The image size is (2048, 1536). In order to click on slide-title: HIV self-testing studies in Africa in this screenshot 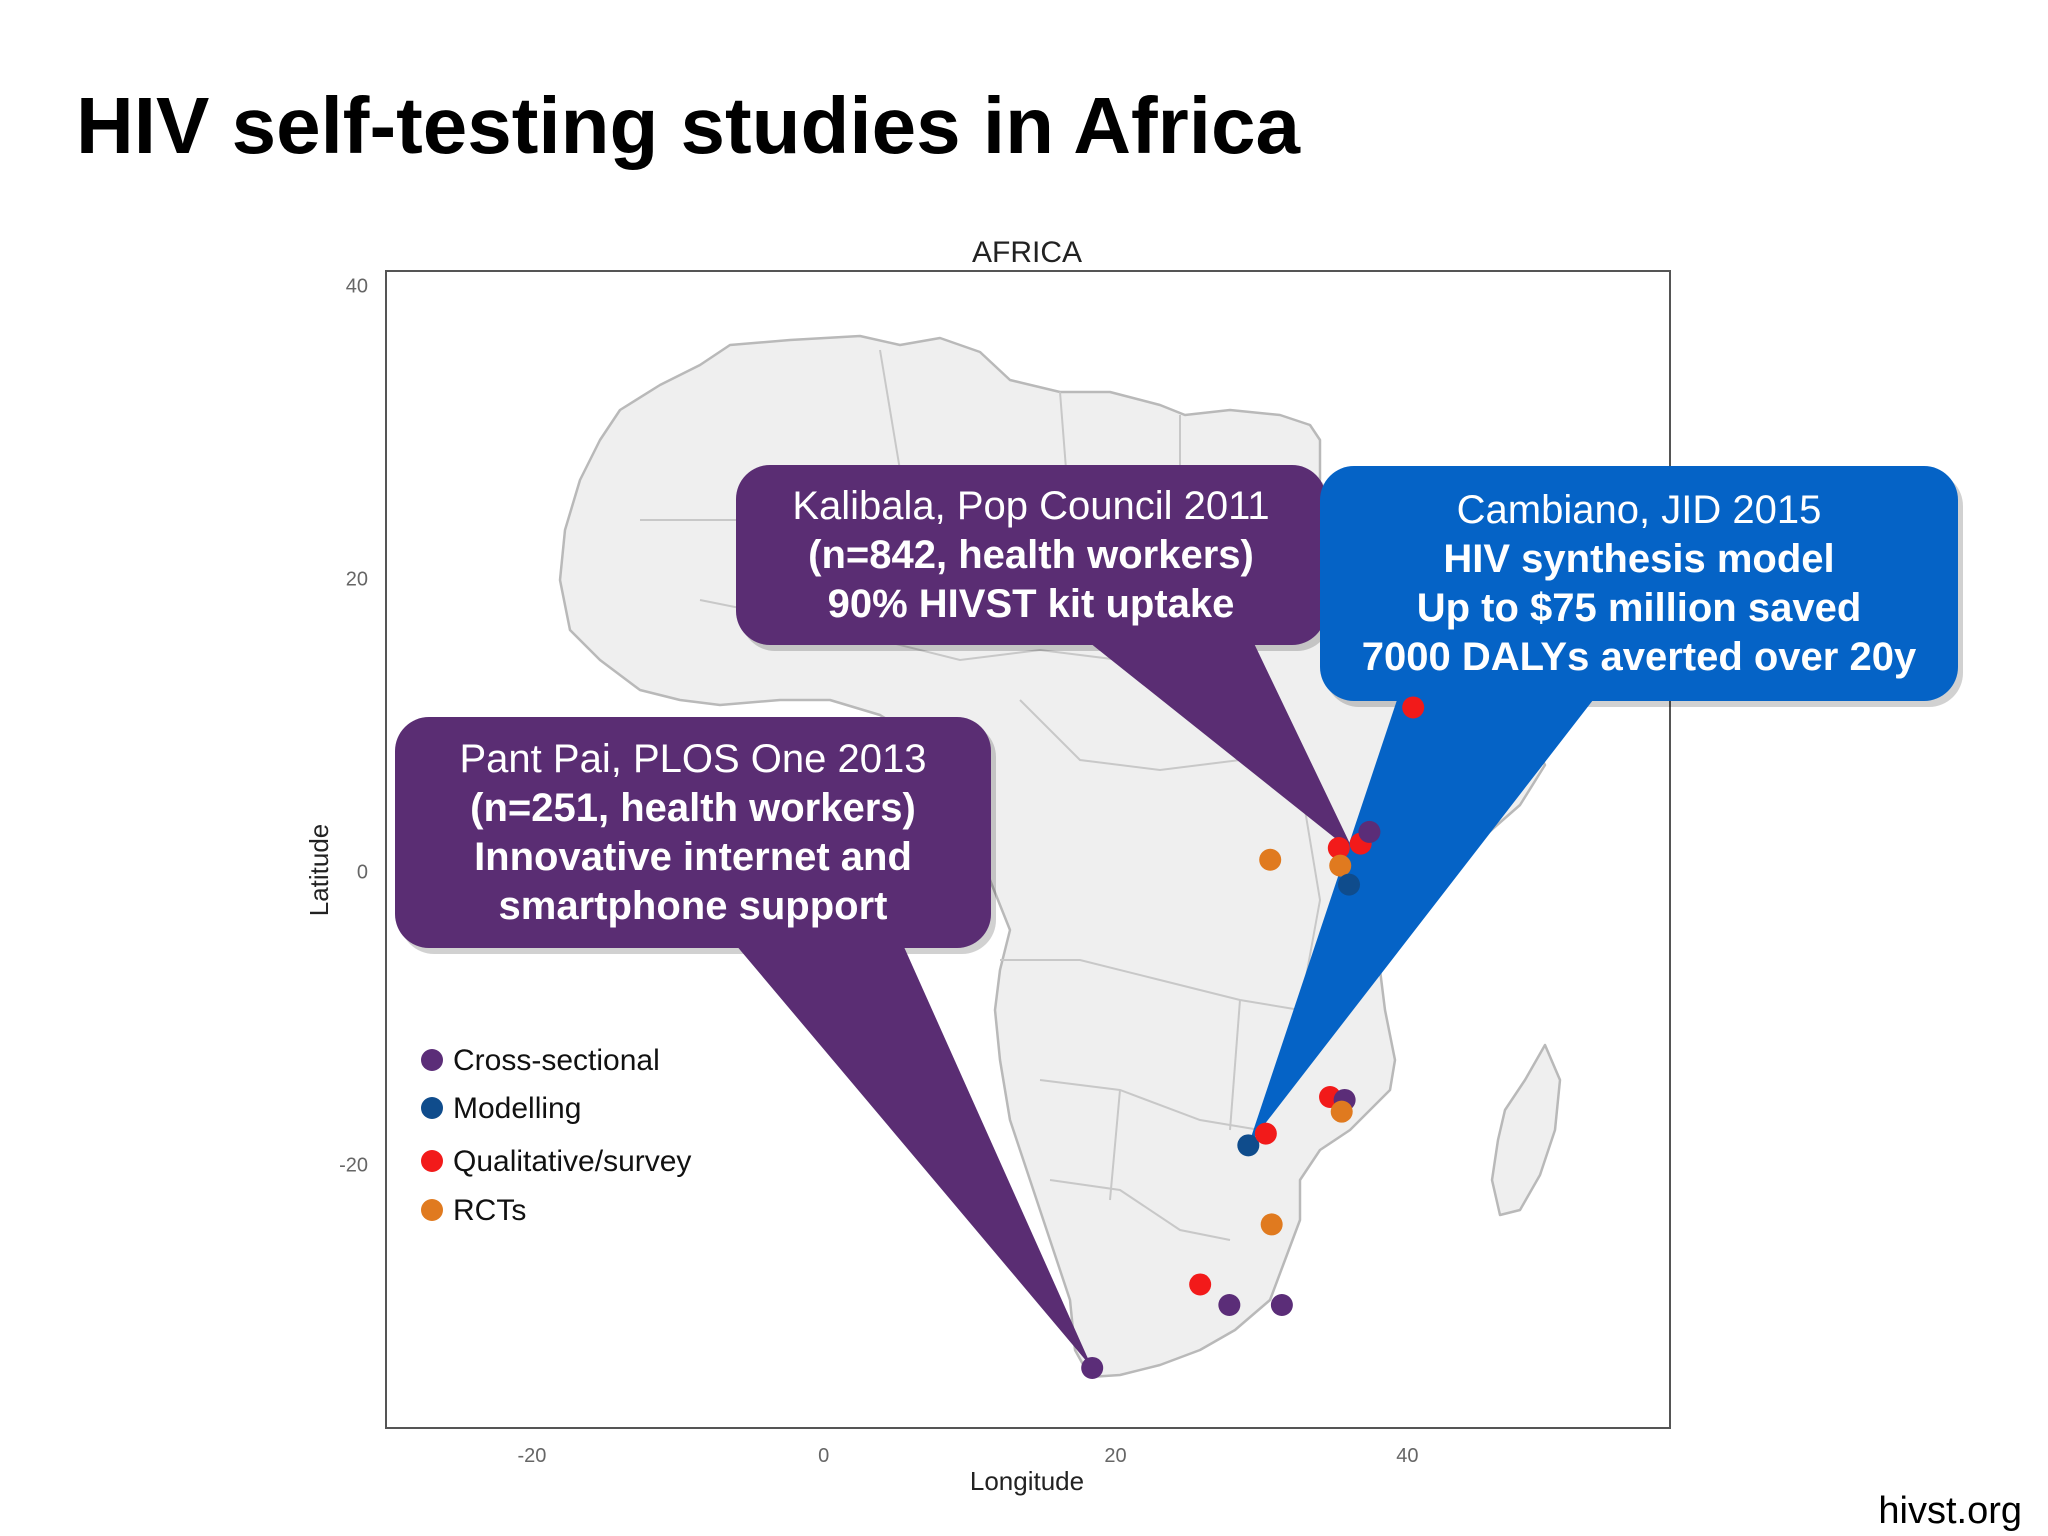, I will do `click(688, 125)`.